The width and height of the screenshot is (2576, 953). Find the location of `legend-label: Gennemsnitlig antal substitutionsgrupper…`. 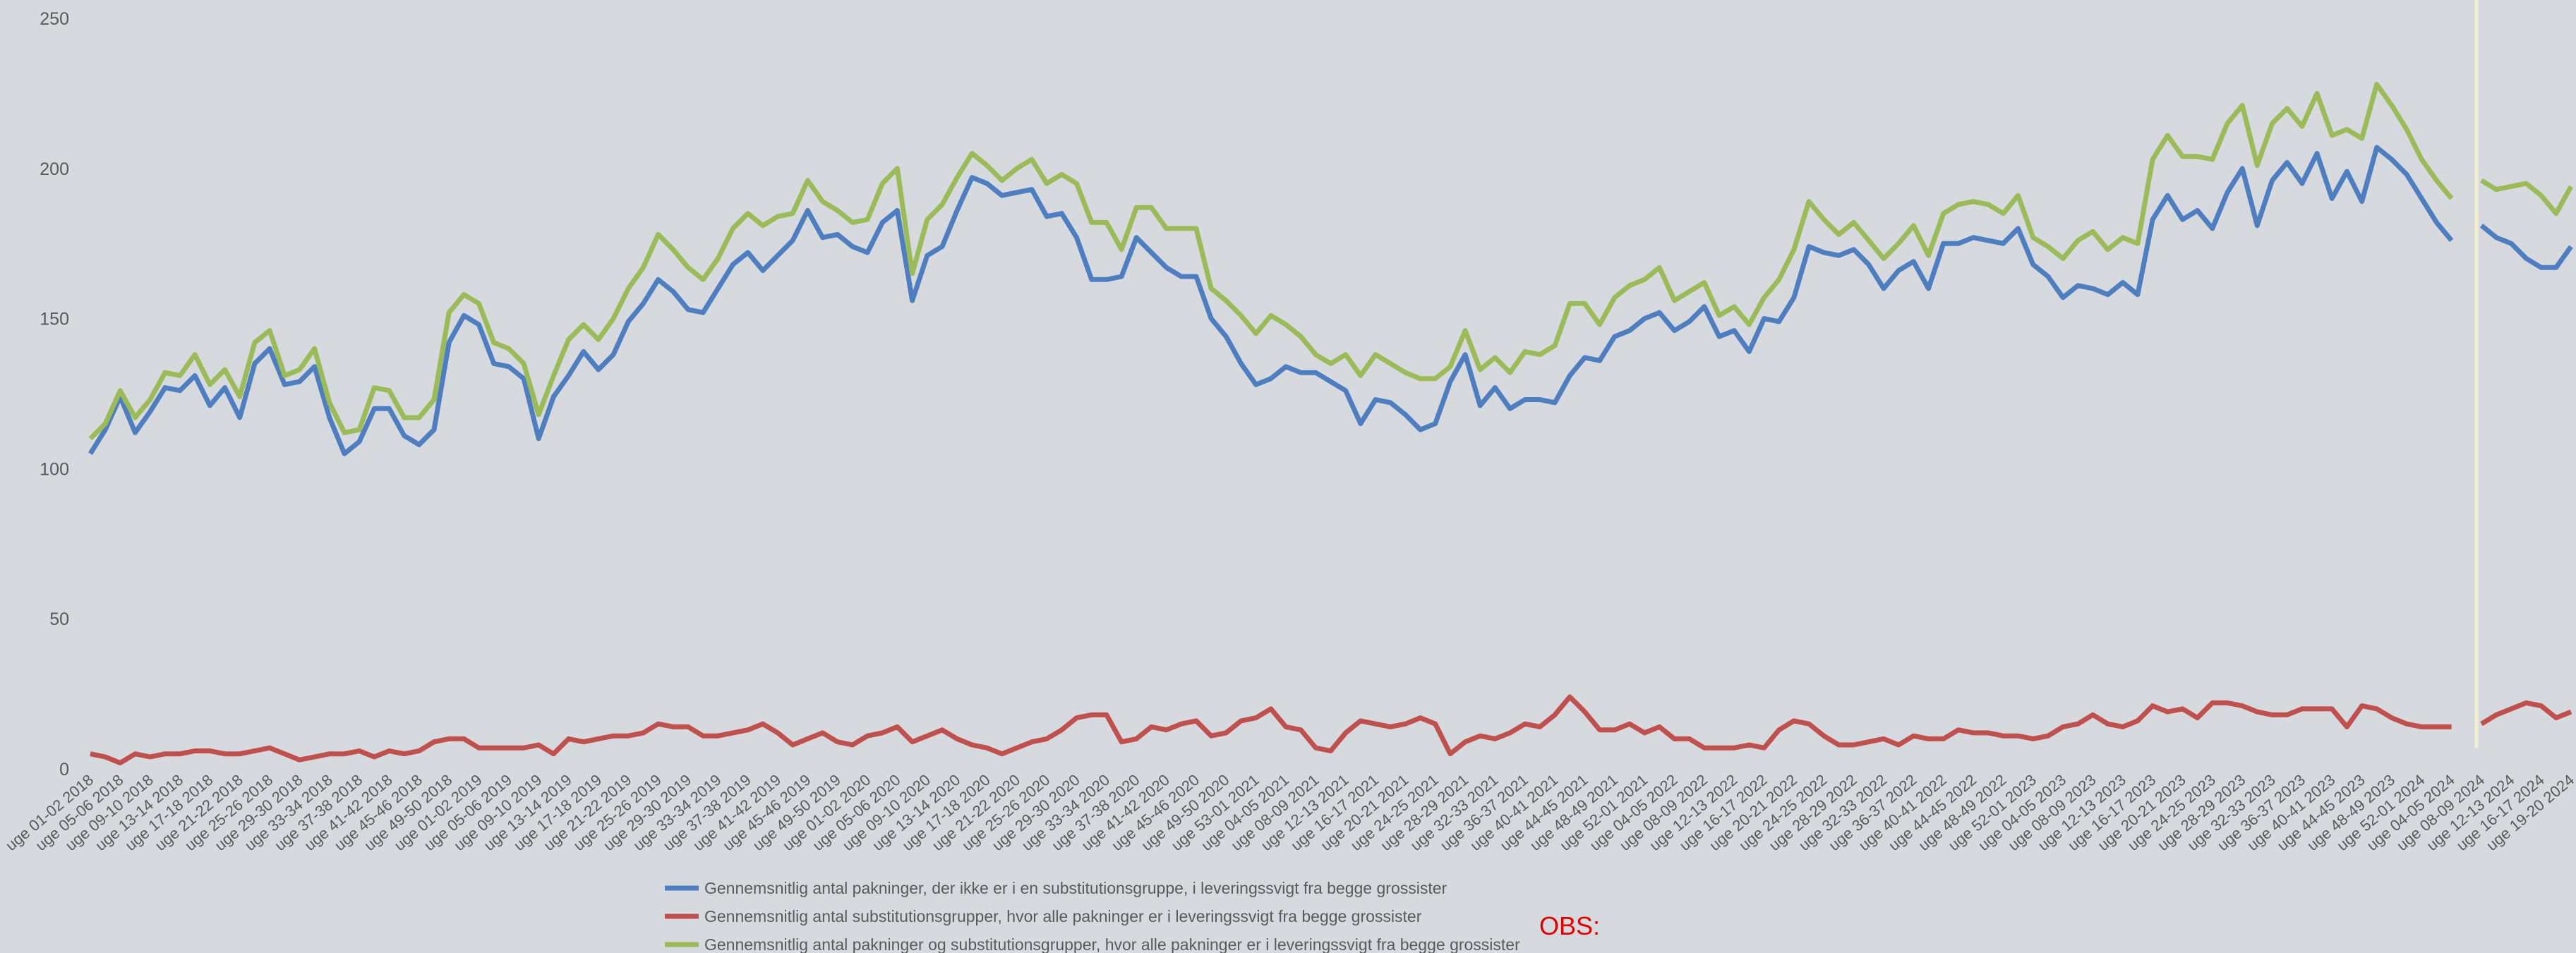

legend-label: Gennemsnitlig antal substitutionsgrupper… is located at coordinates (1063, 916).